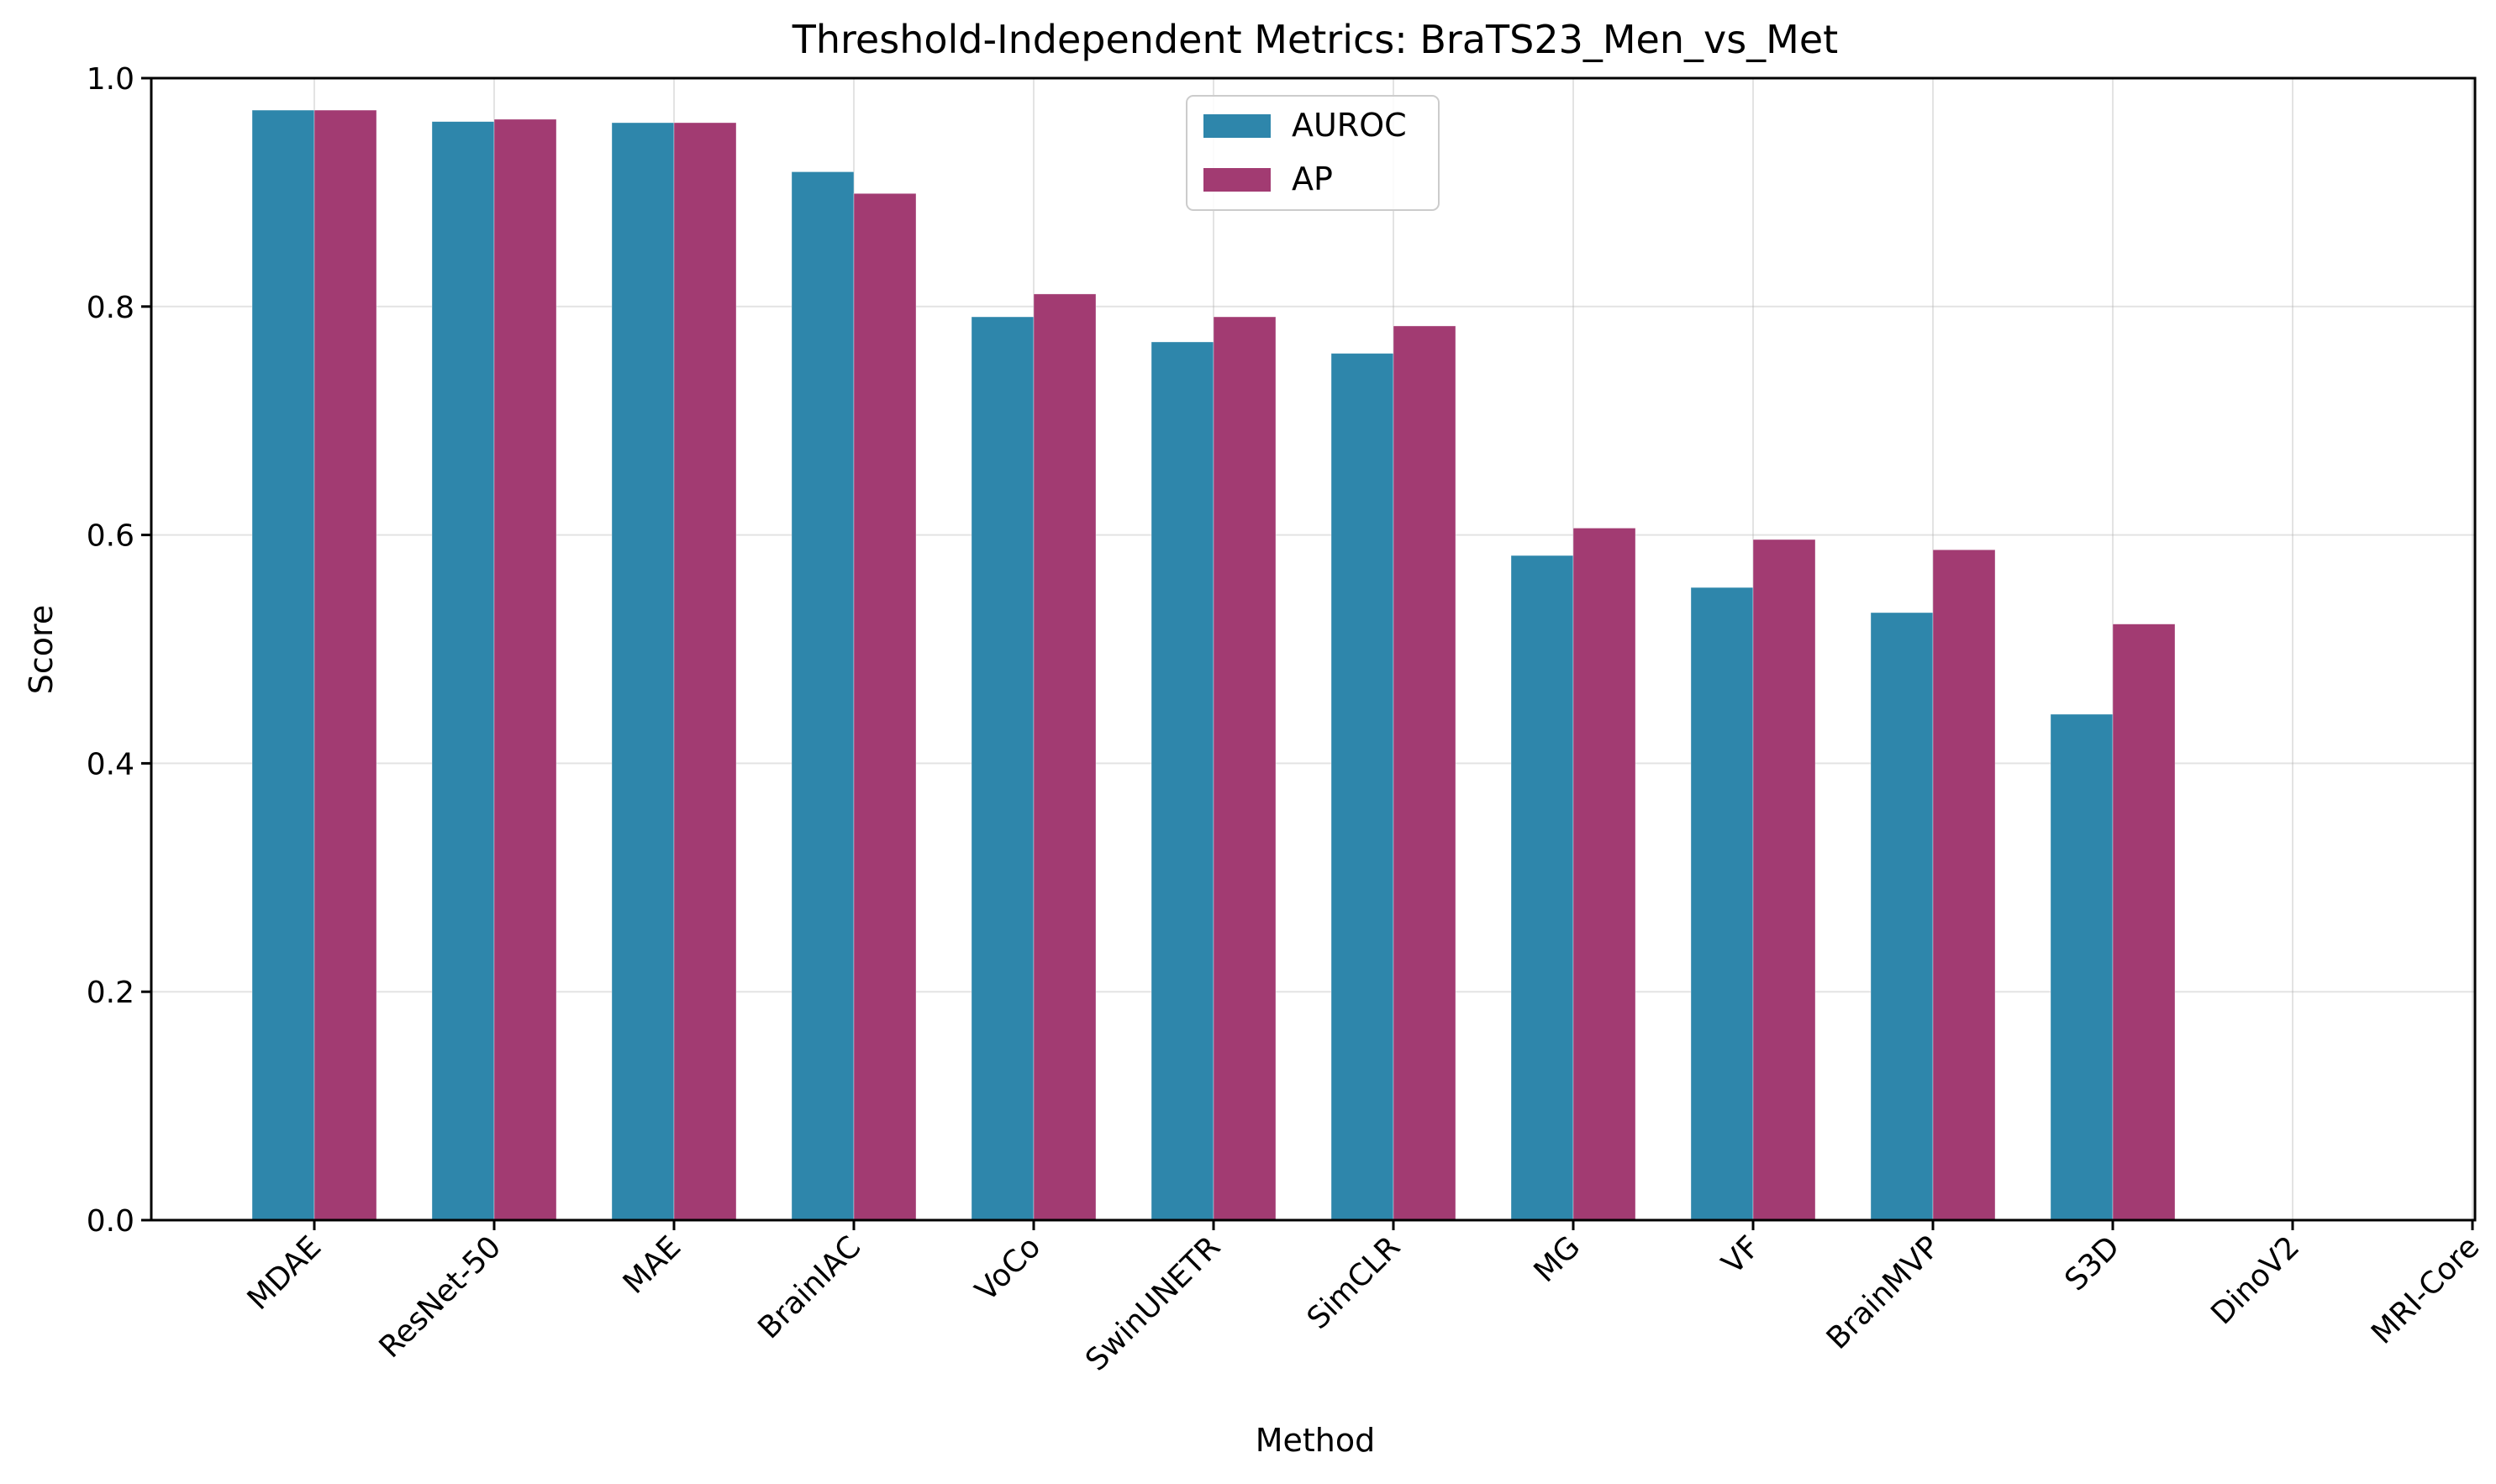  Describe the element at coordinates (1354, 1282) in the screenshot. I see `x-tick-label: SimCLR` at that location.